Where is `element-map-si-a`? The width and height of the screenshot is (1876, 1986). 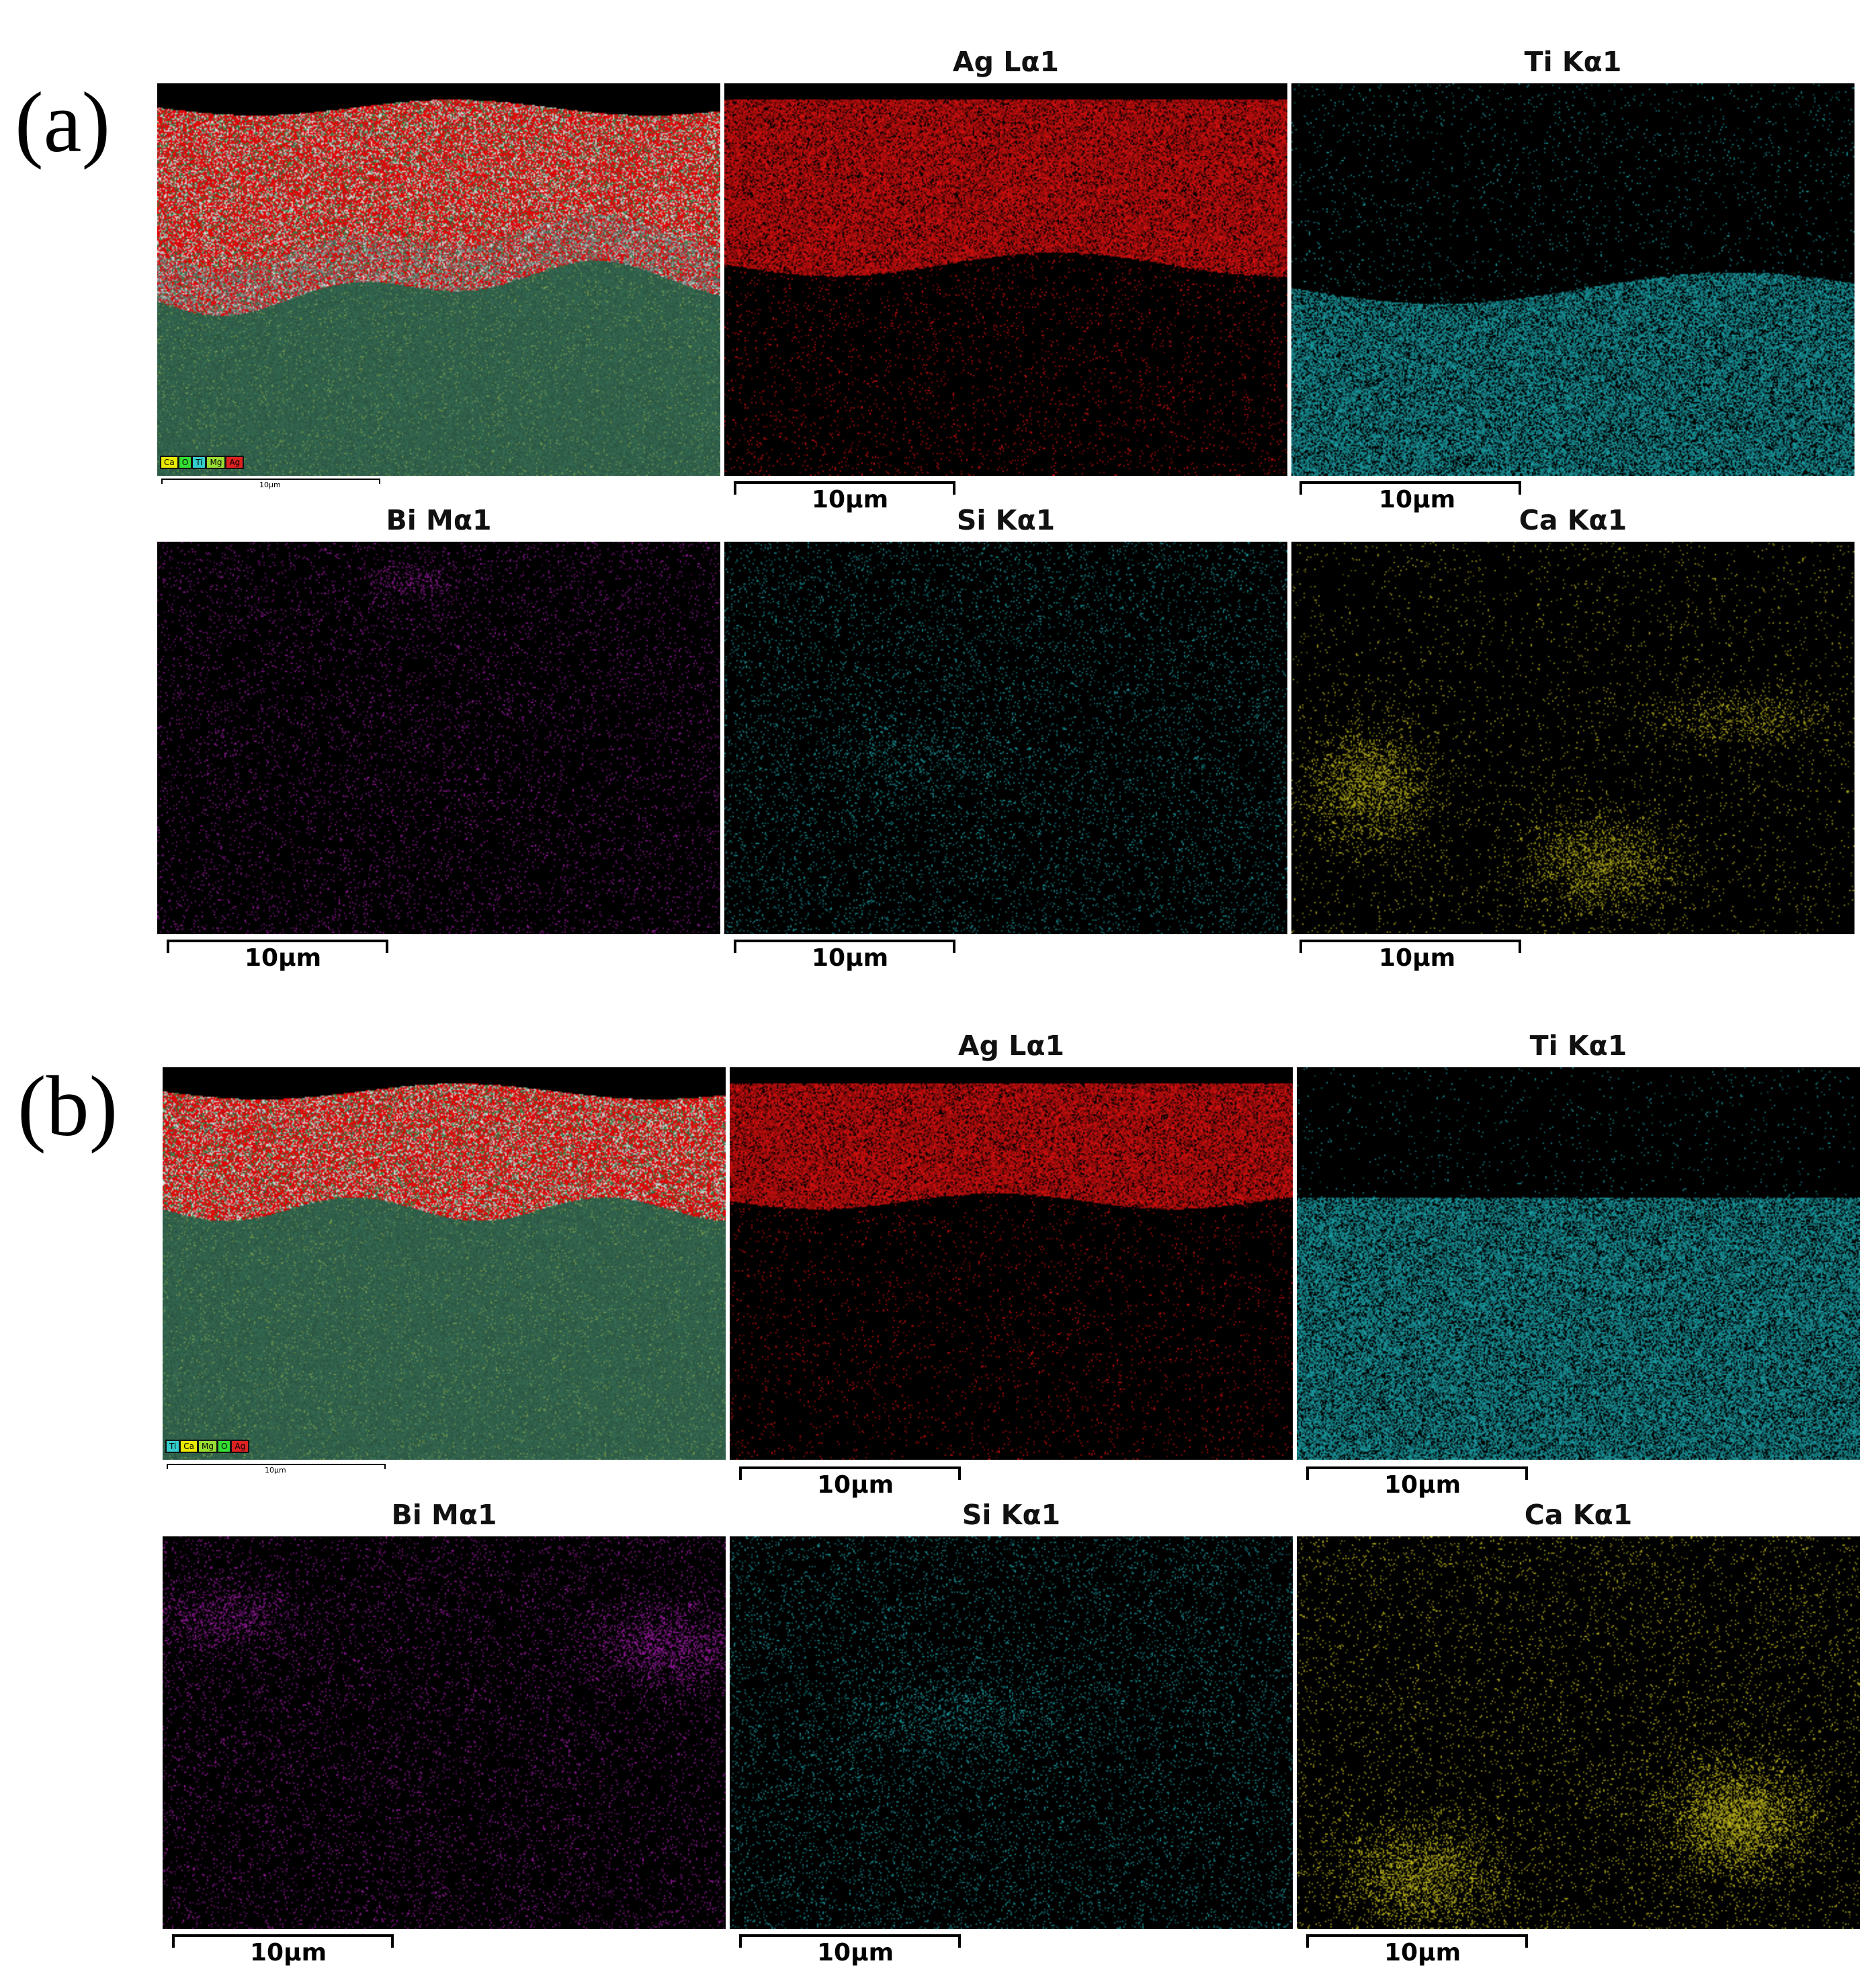 element-map-si-a is located at coordinates (1005, 738).